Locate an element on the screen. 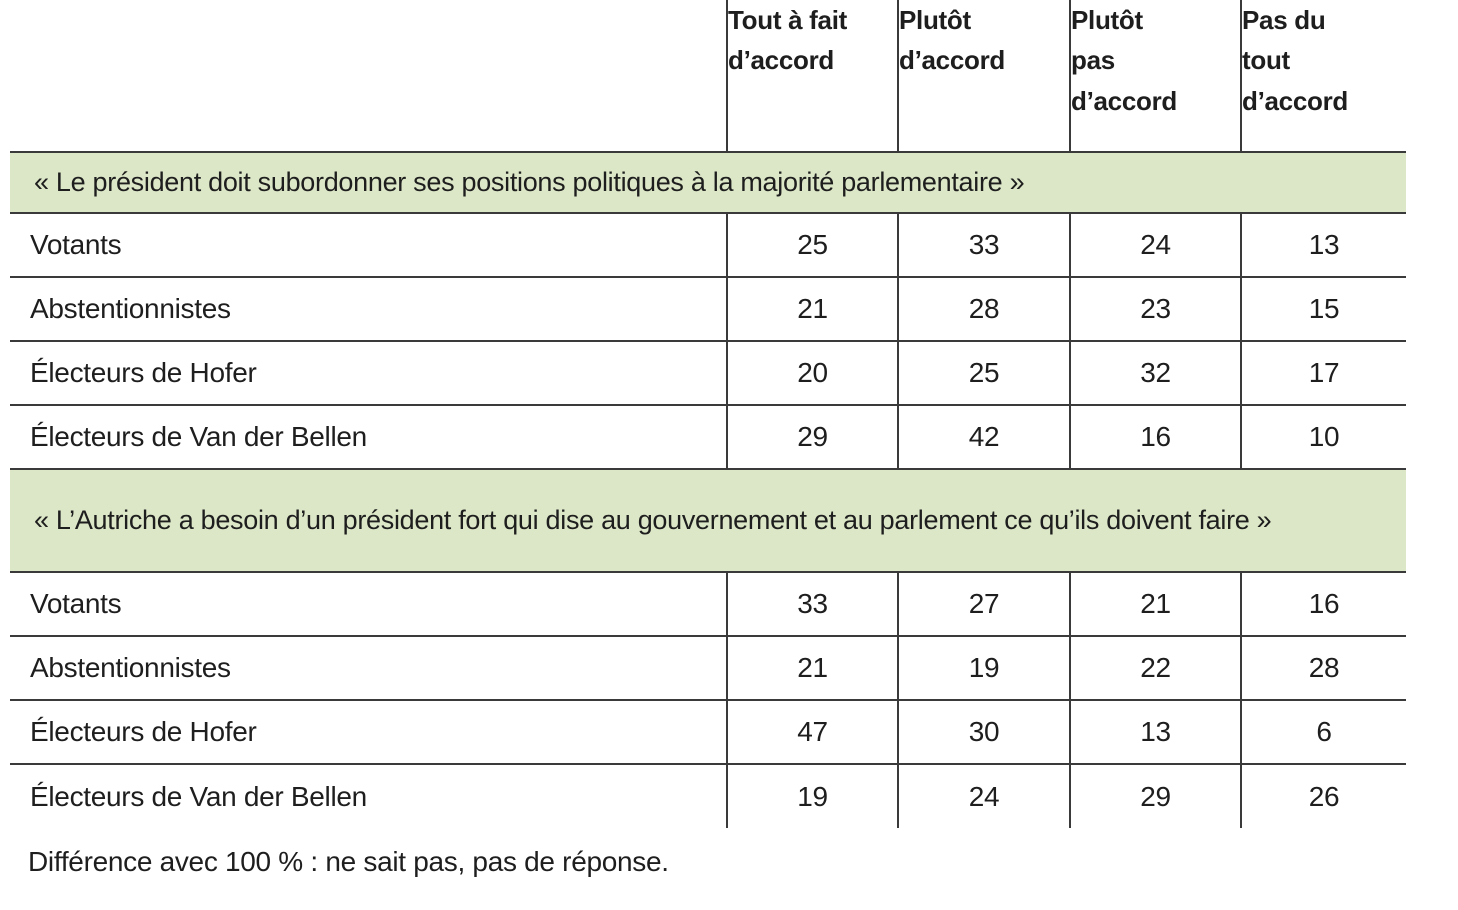 This screenshot has width=1458, height=910. table-row: Électeurs de Hofer 20 25 32 17 is located at coordinates (708, 373).